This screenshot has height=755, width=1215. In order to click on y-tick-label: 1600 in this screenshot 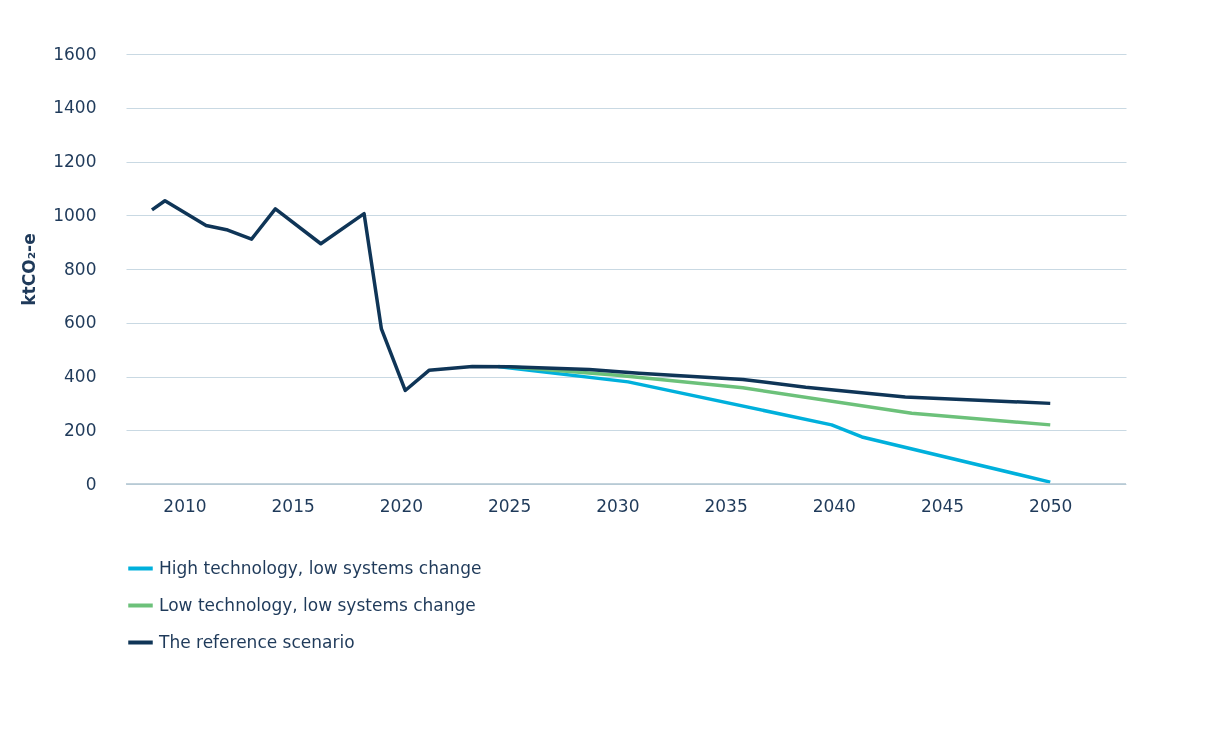, I will do `click(75, 53)`.